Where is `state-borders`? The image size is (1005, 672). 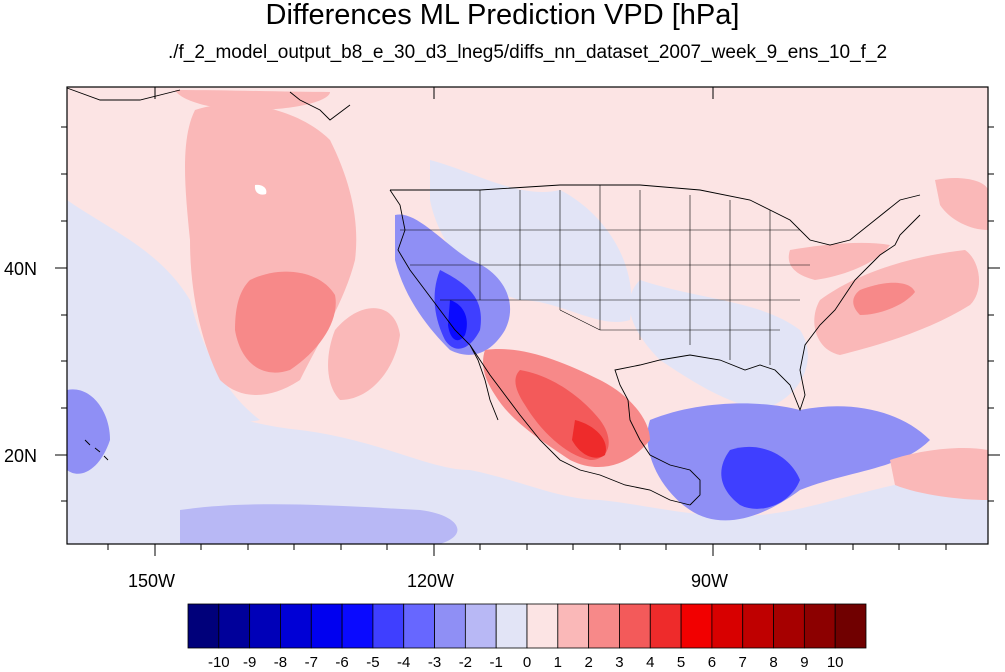 state-borders is located at coordinates (605, 275).